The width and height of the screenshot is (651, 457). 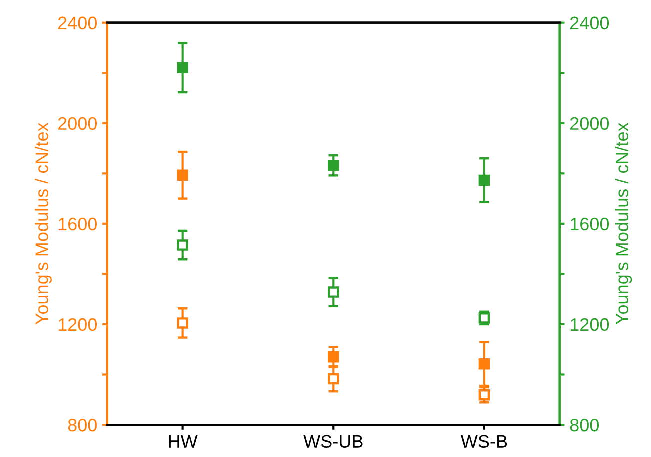 I want to click on y-tick-label: 1200, so click(x=77, y=325).